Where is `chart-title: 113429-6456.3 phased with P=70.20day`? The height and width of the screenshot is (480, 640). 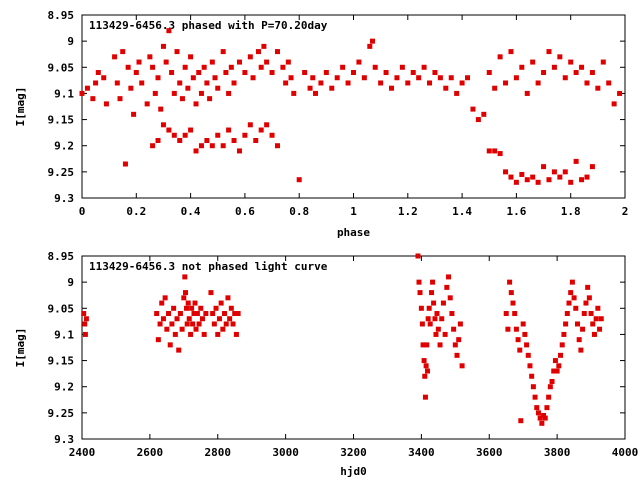
chart-title: 113429-6456.3 phased with P=70.20day is located at coordinates (208, 25).